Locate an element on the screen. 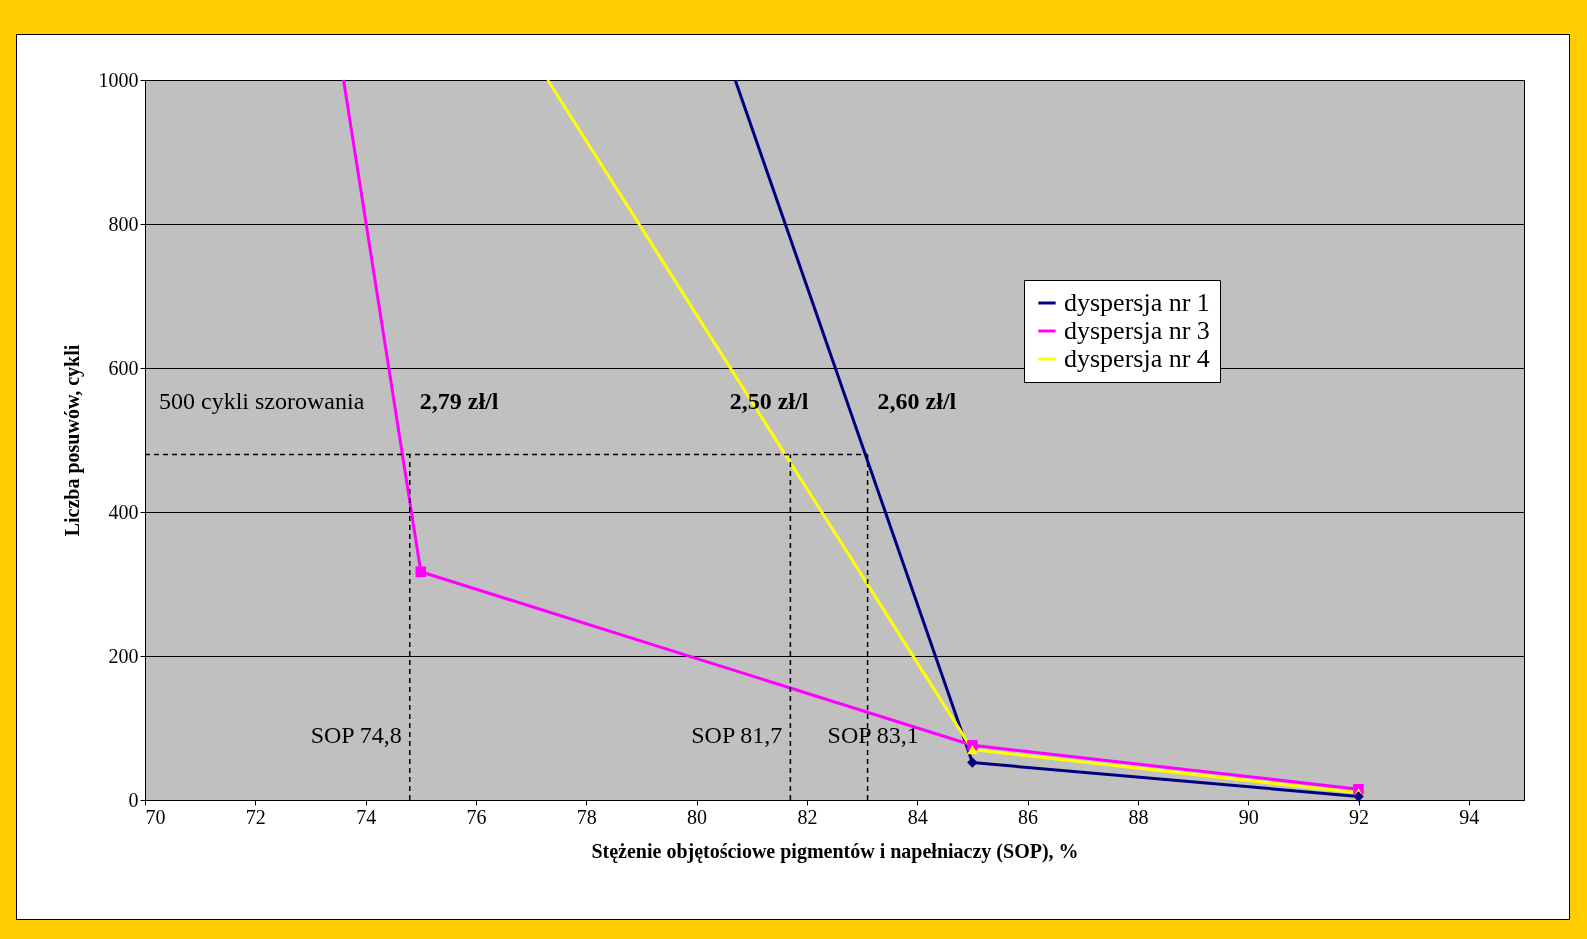 The height and width of the screenshot is (939, 1587). x-tick-label: 88 is located at coordinates (1138, 816).